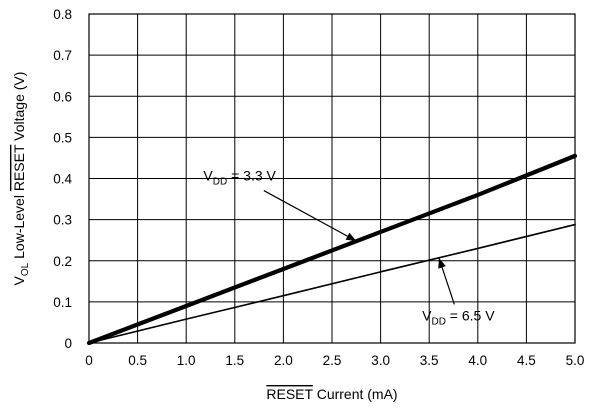 The image size is (591, 412). I want to click on y-axis-label-sub: OL, so click(25, 269).